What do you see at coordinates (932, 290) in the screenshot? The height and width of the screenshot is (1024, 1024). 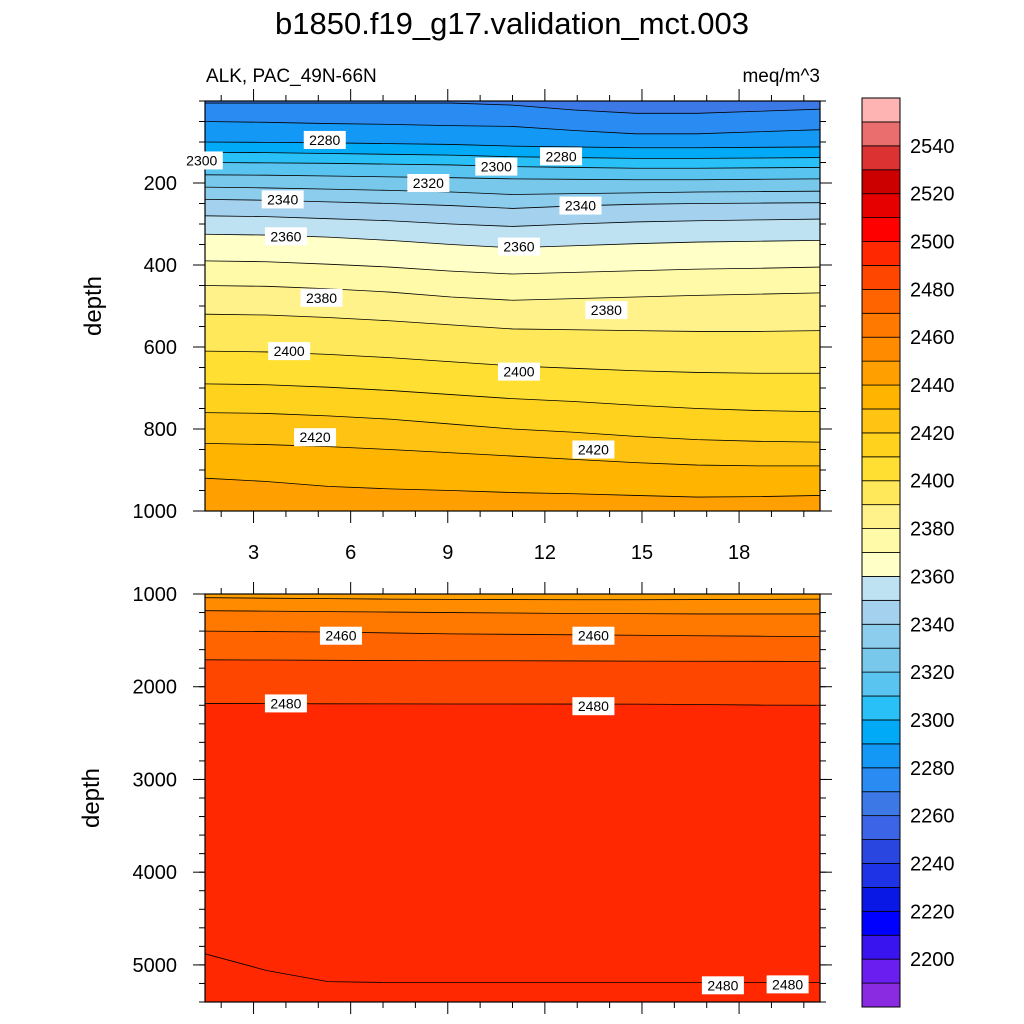 I see `colorbar-label: 2480` at bounding box center [932, 290].